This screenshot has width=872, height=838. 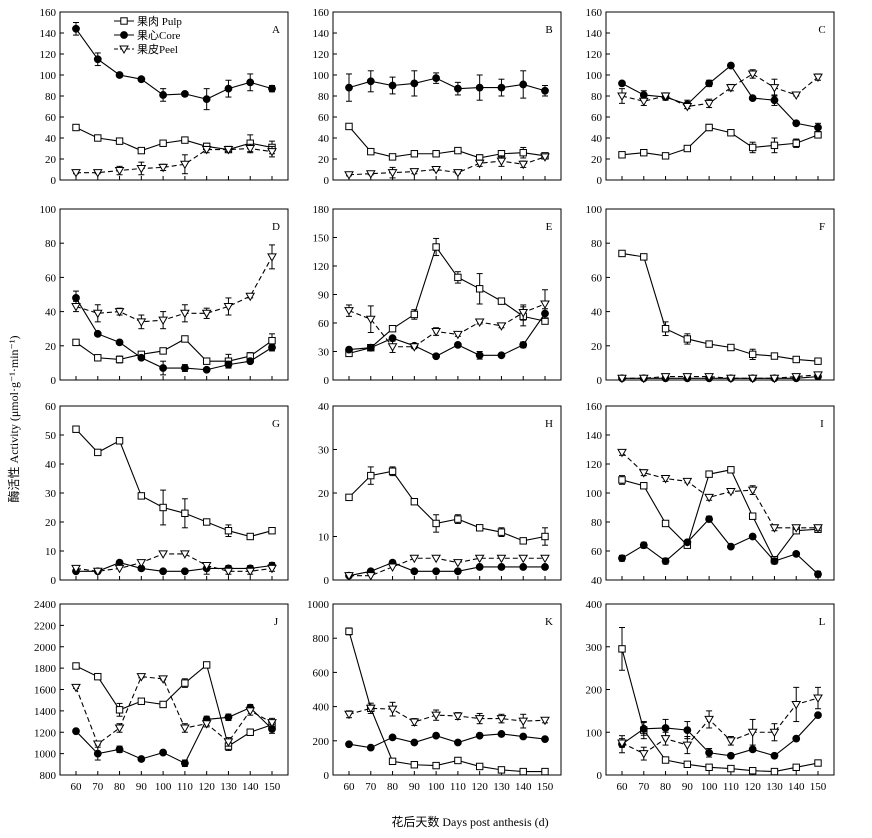 What do you see at coordinates (821, 30) in the screenshot?
I see `panel-letter: C` at bounding box center [821, 30].